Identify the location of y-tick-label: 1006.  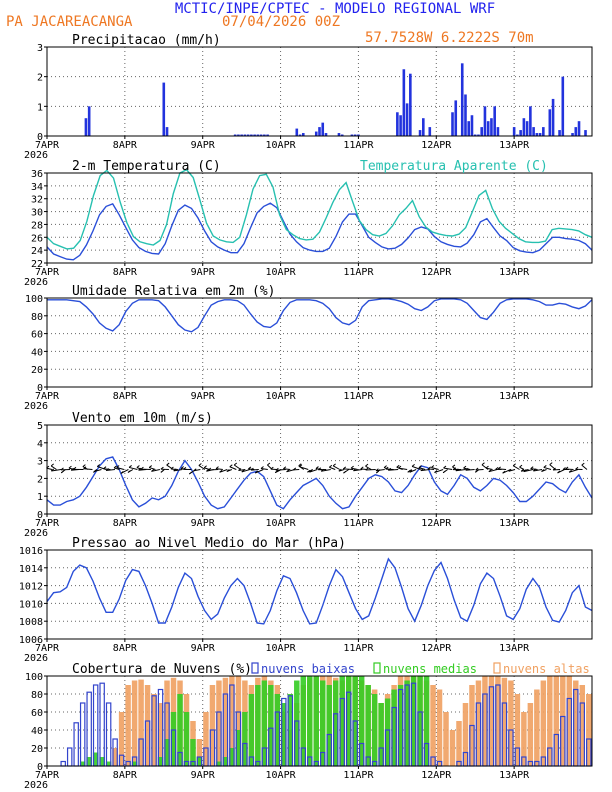
(31, 640).